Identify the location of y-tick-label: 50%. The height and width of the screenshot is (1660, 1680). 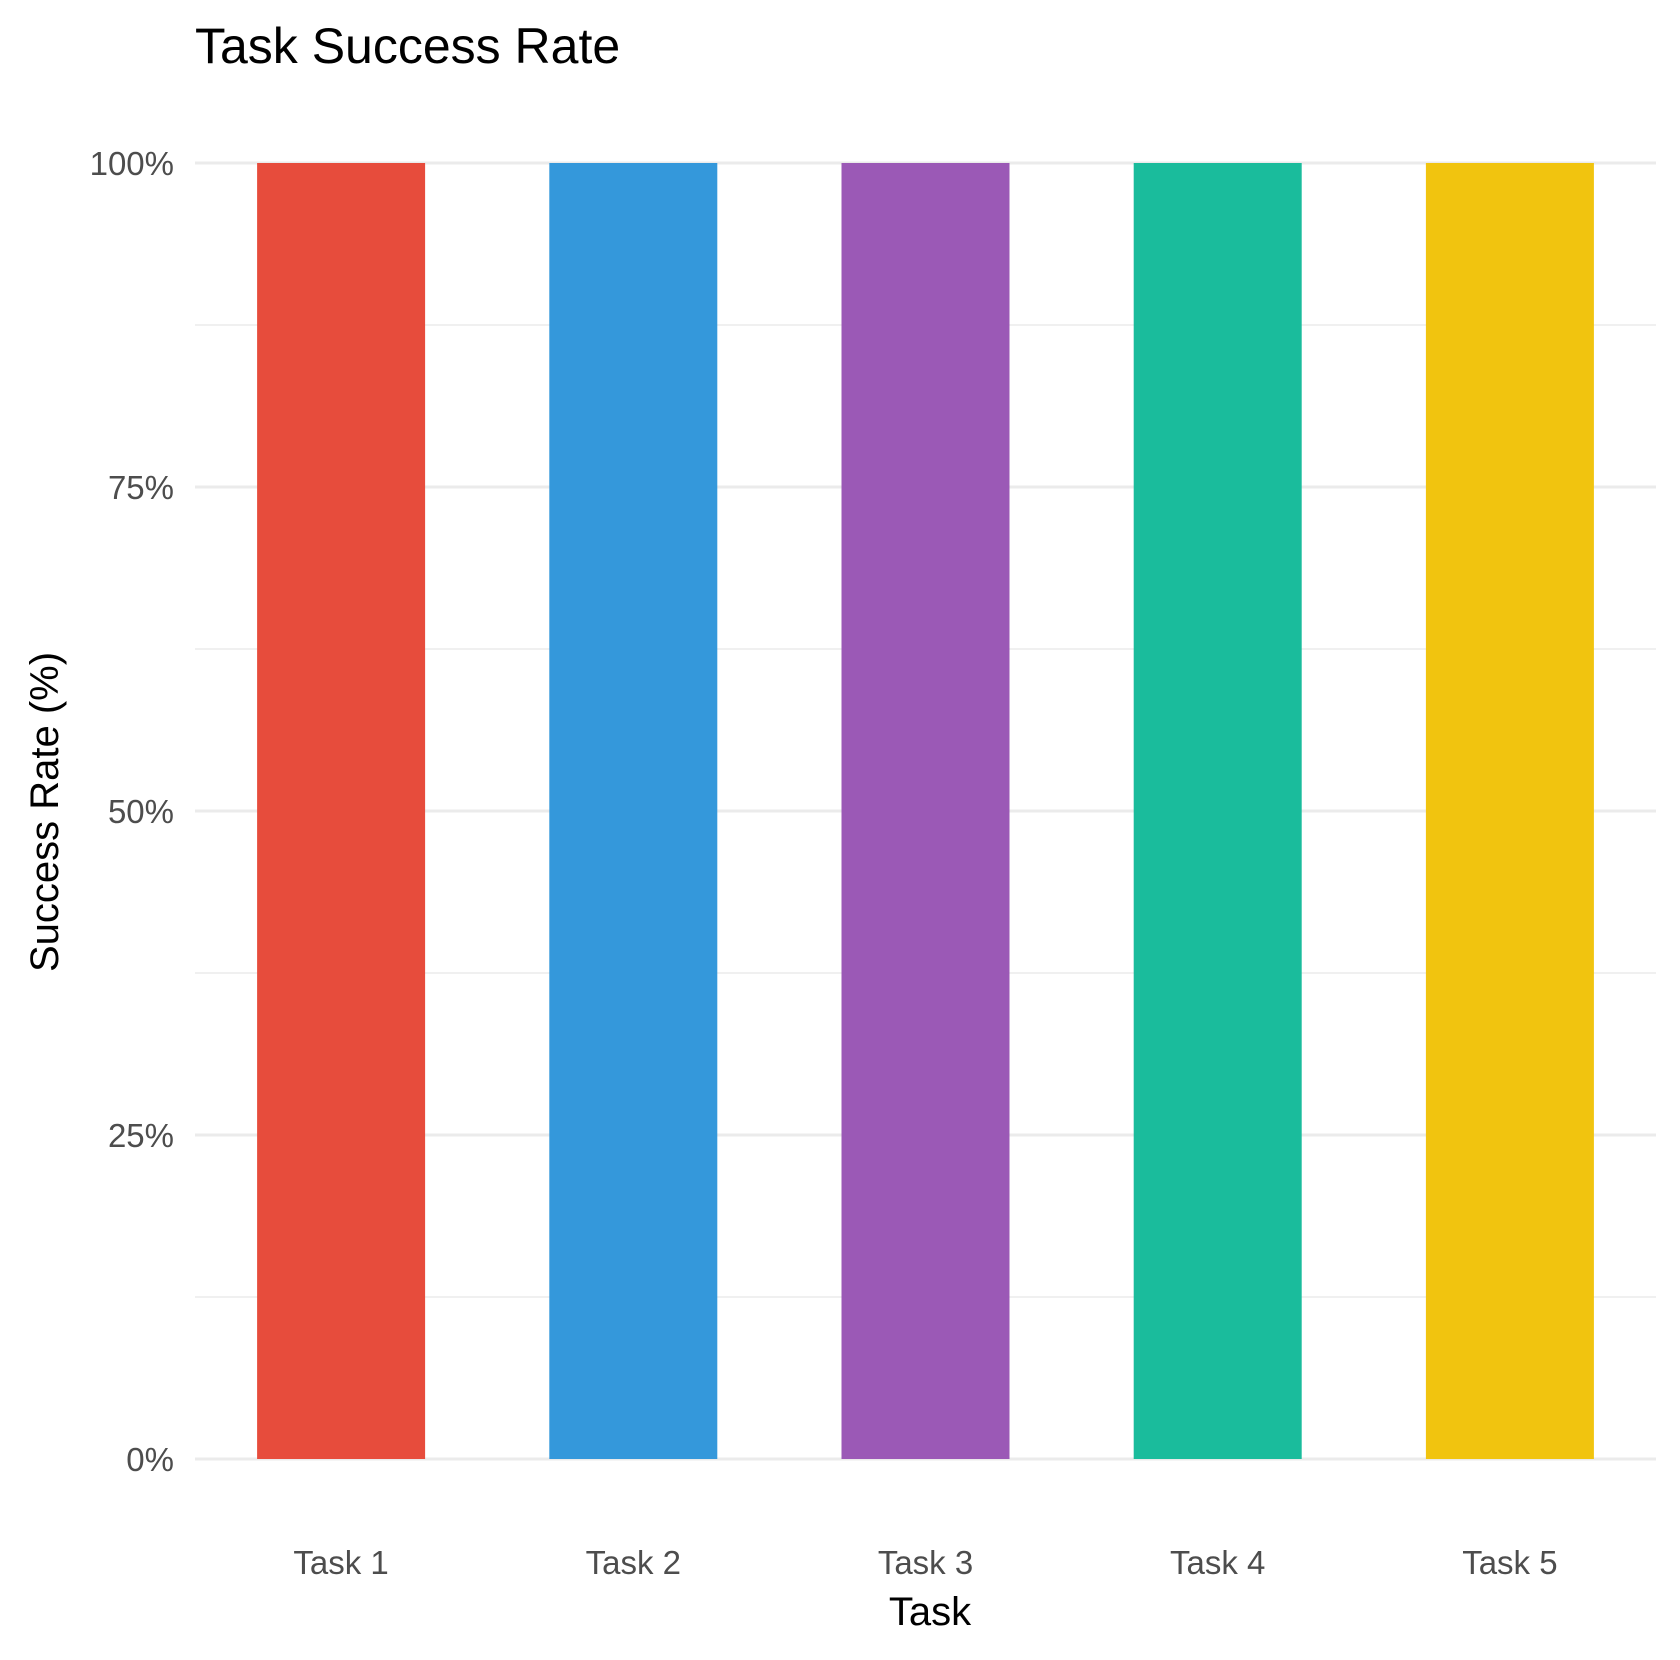
(141, 811).